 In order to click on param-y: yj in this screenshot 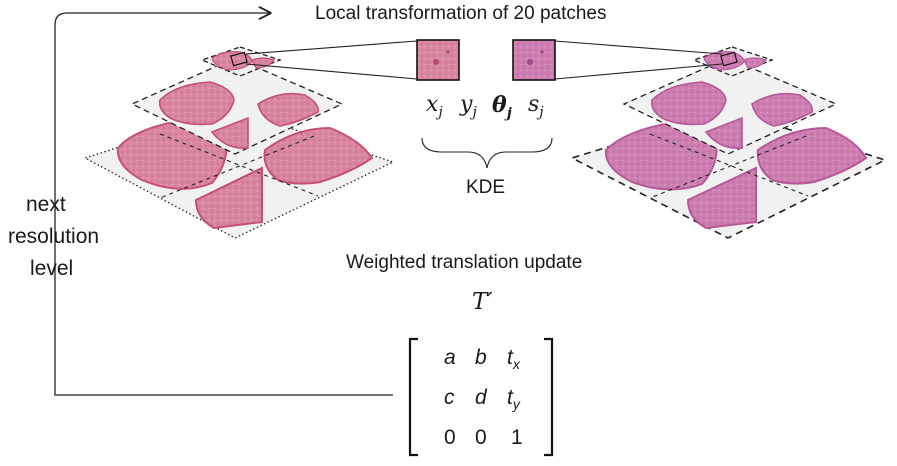, I will do `click(468, 106)`.